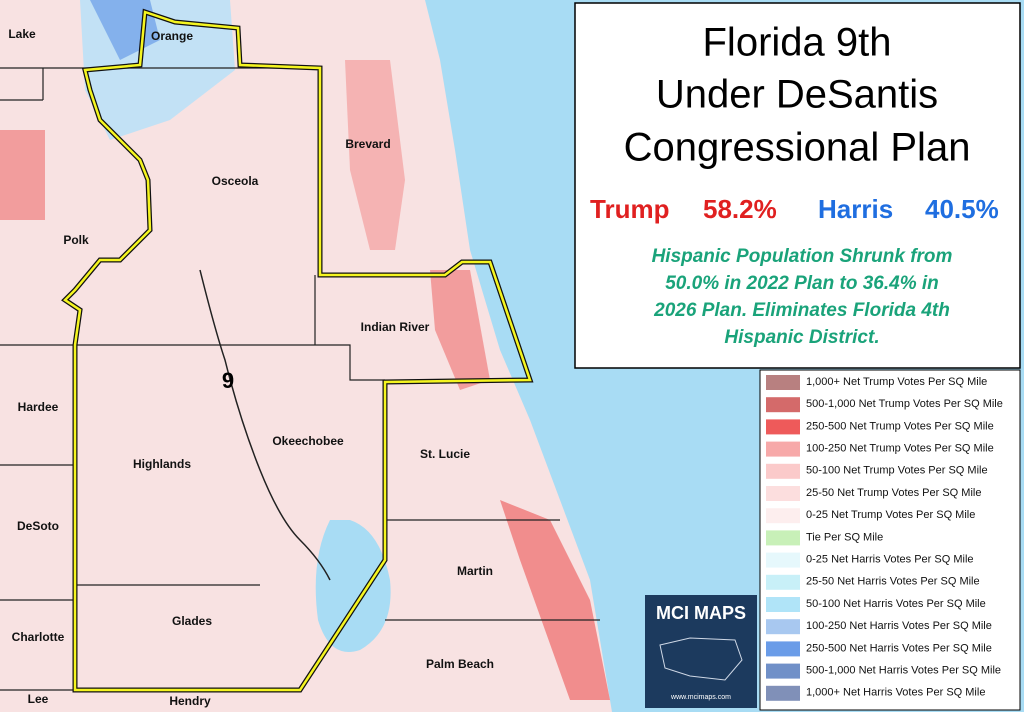  Describe the element at coordinates (395, 327) in the screenshot. I see `county-label: Indian River` at that location.